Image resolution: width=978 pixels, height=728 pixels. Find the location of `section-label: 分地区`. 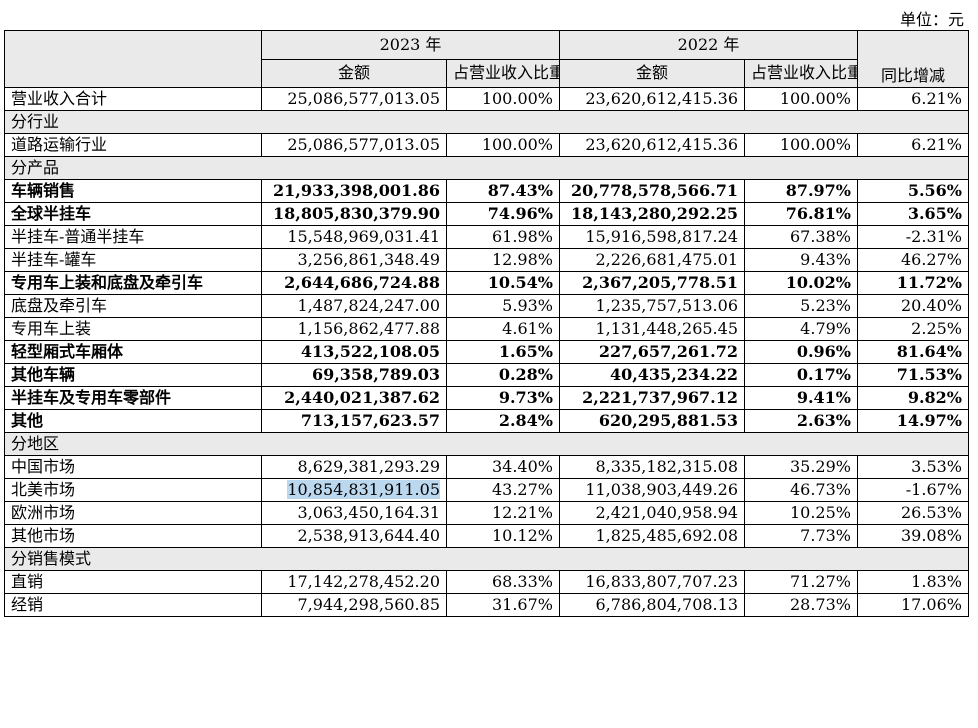

section-label: 分地区 is located at coordinates (486, 444).